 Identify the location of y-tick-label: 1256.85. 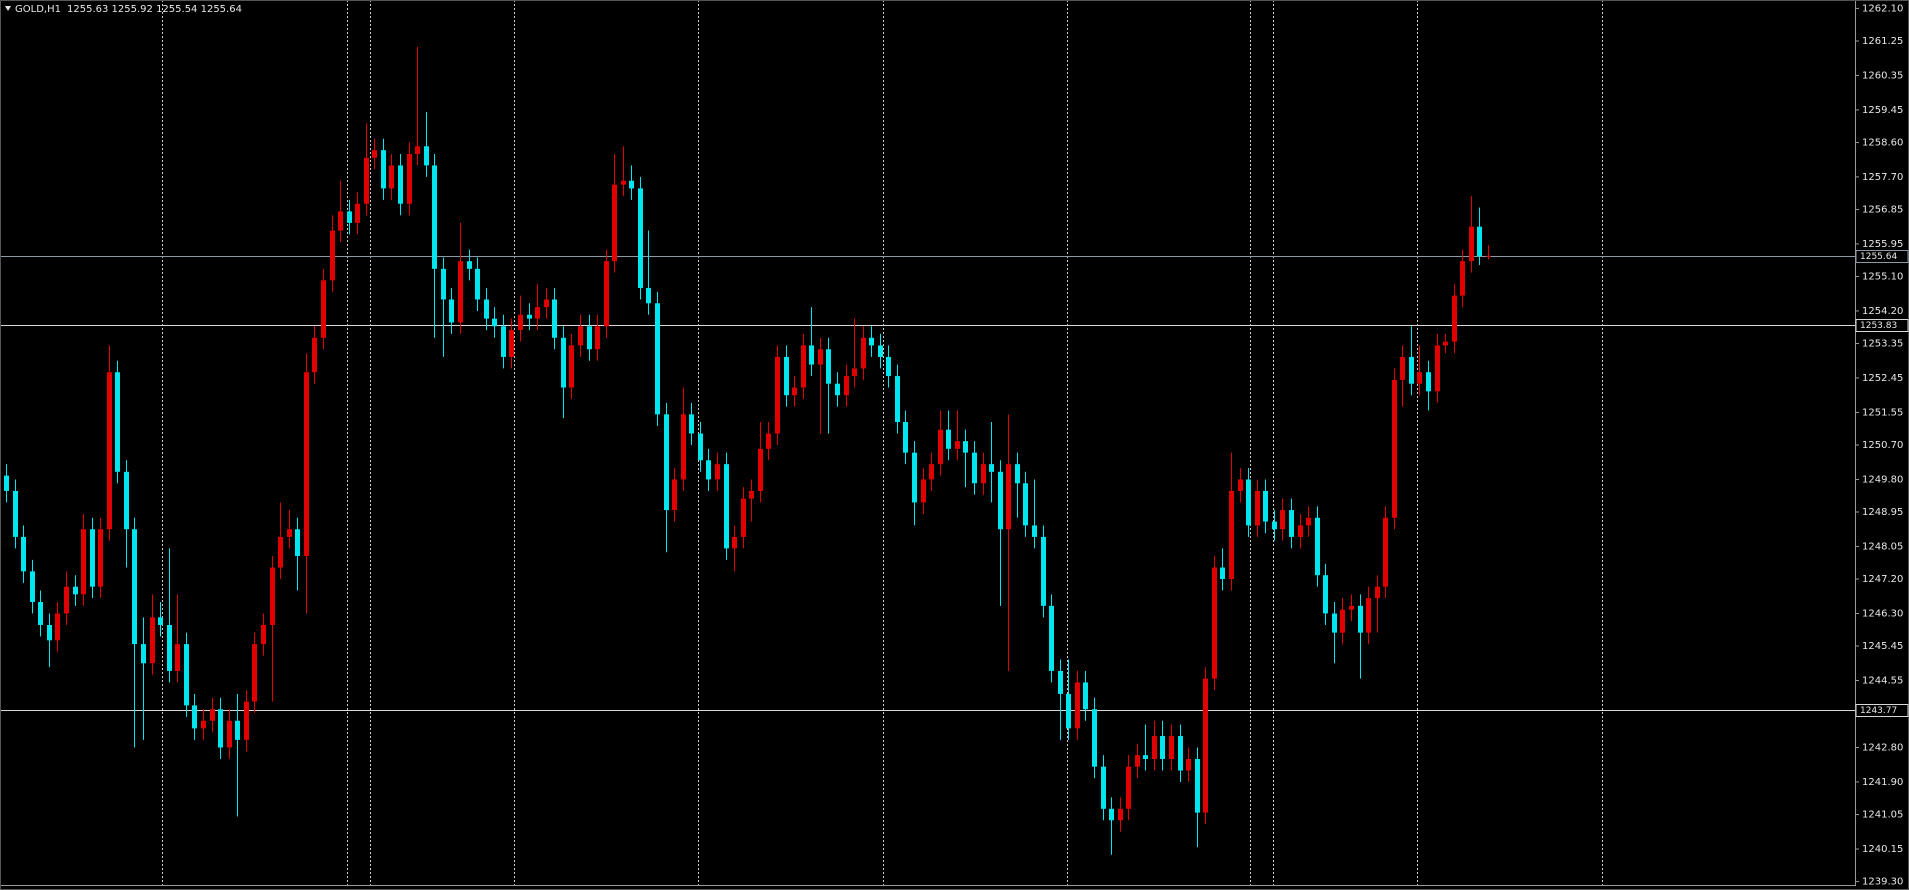
(1882, 209).